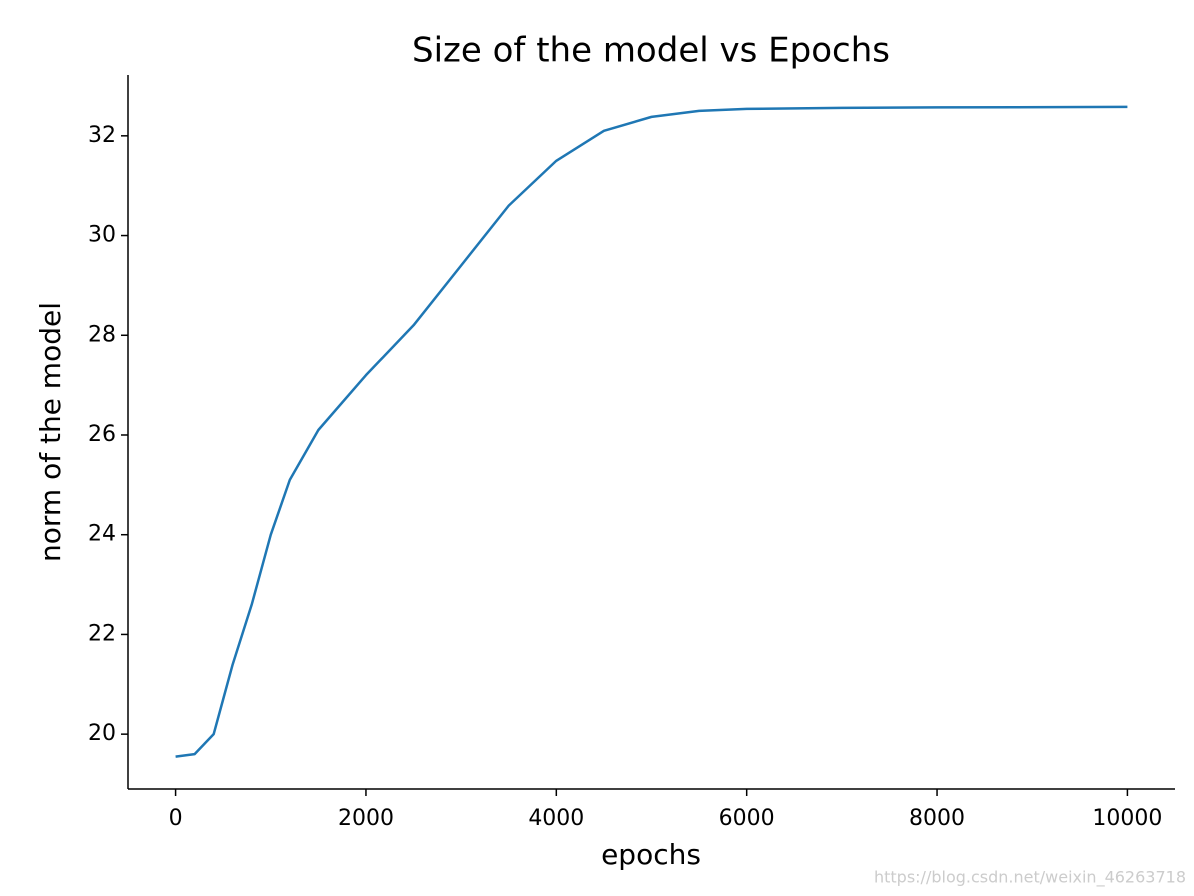 Image resolution: width=1194 pixels, height=896 pixels. I want to click on y-tick-label: 20, so click(102, 733).